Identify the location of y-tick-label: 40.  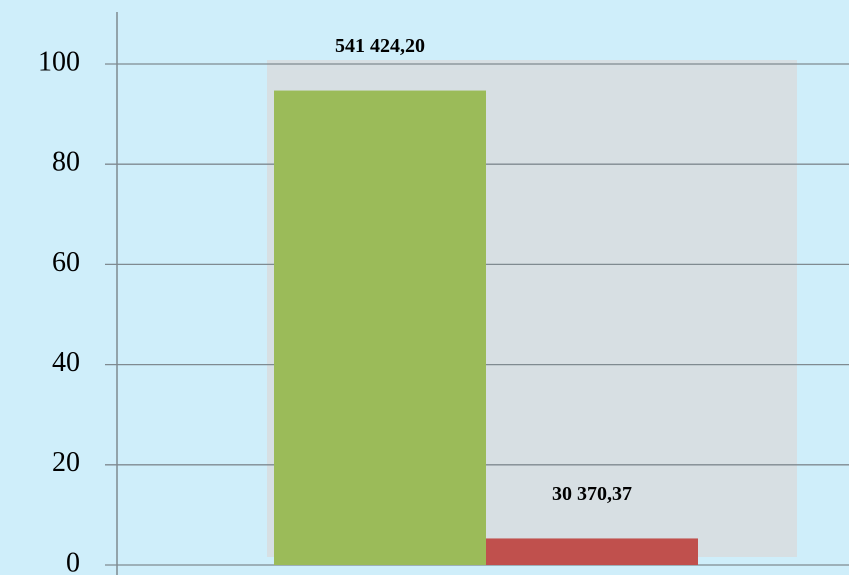
(66, 362).